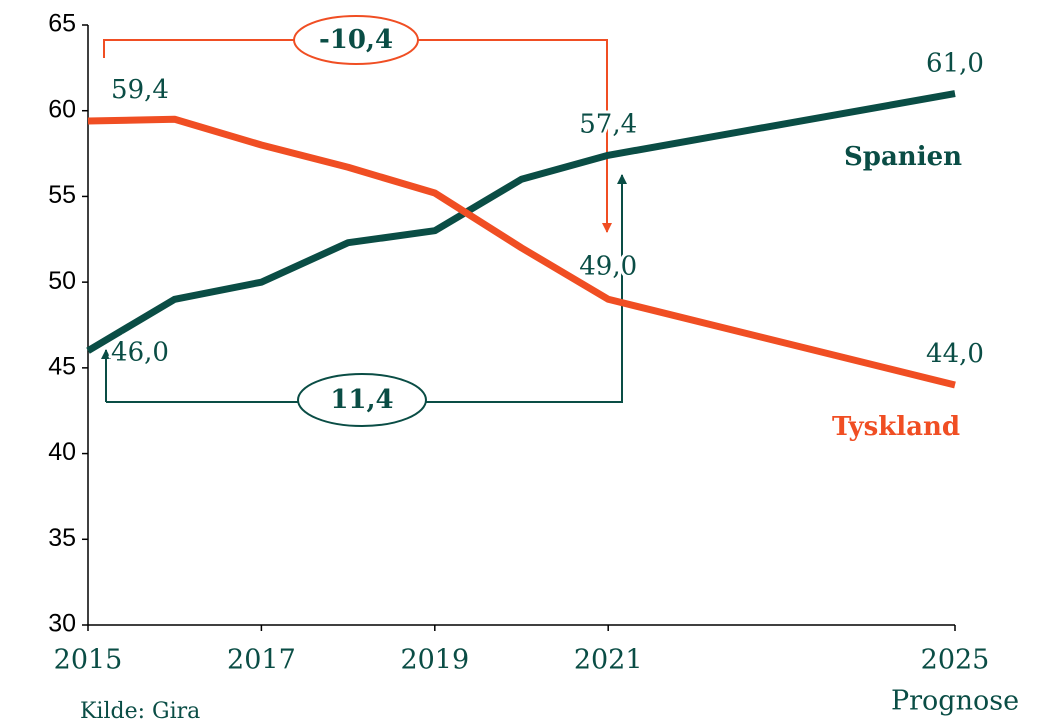 The height and width of the screenshot is (724, 1040). I want to click on legend-label: Tyskland, so click(896, 427).